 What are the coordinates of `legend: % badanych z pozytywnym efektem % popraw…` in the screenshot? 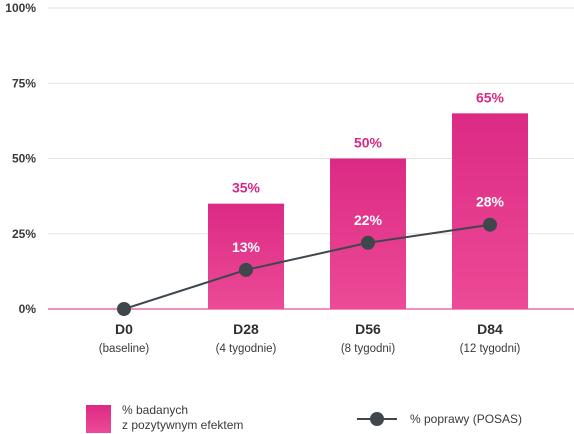 It's located at (304, 418).